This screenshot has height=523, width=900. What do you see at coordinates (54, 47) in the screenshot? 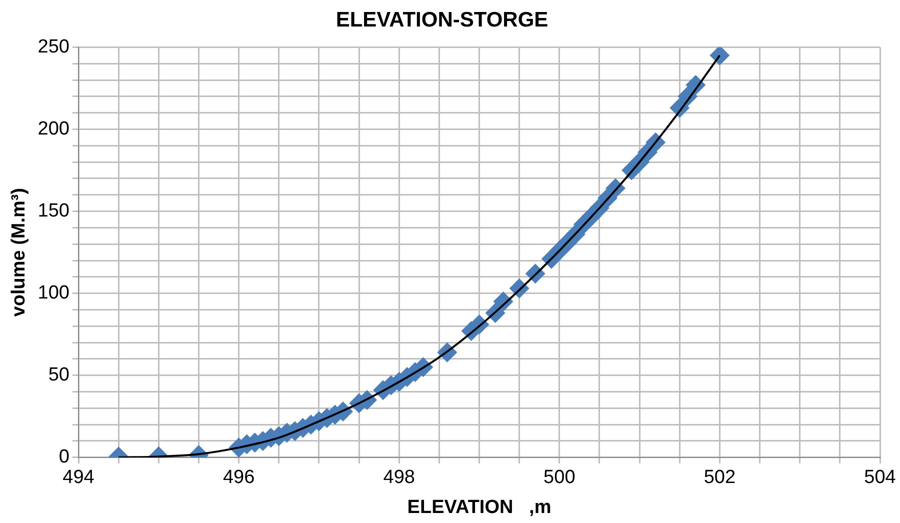
I see `y-tick-label: 250` at bounding box center [54, 47].